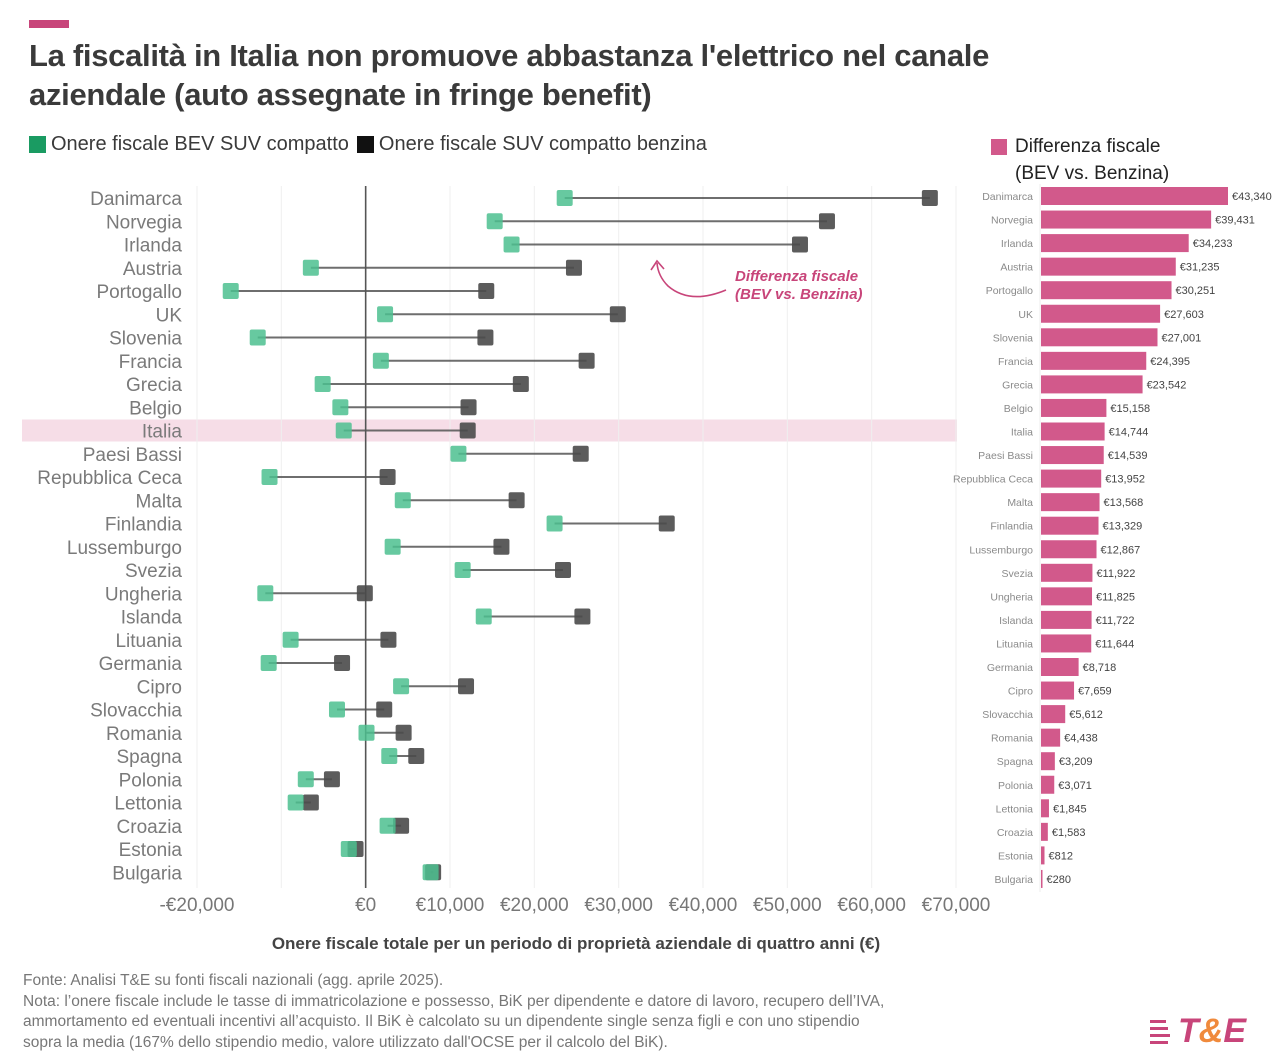  What do you see at coordinates (1235, 221) in the screenshot?
I see `diff-bar-value-label: €39,431` at bounding box center [1235, 221].